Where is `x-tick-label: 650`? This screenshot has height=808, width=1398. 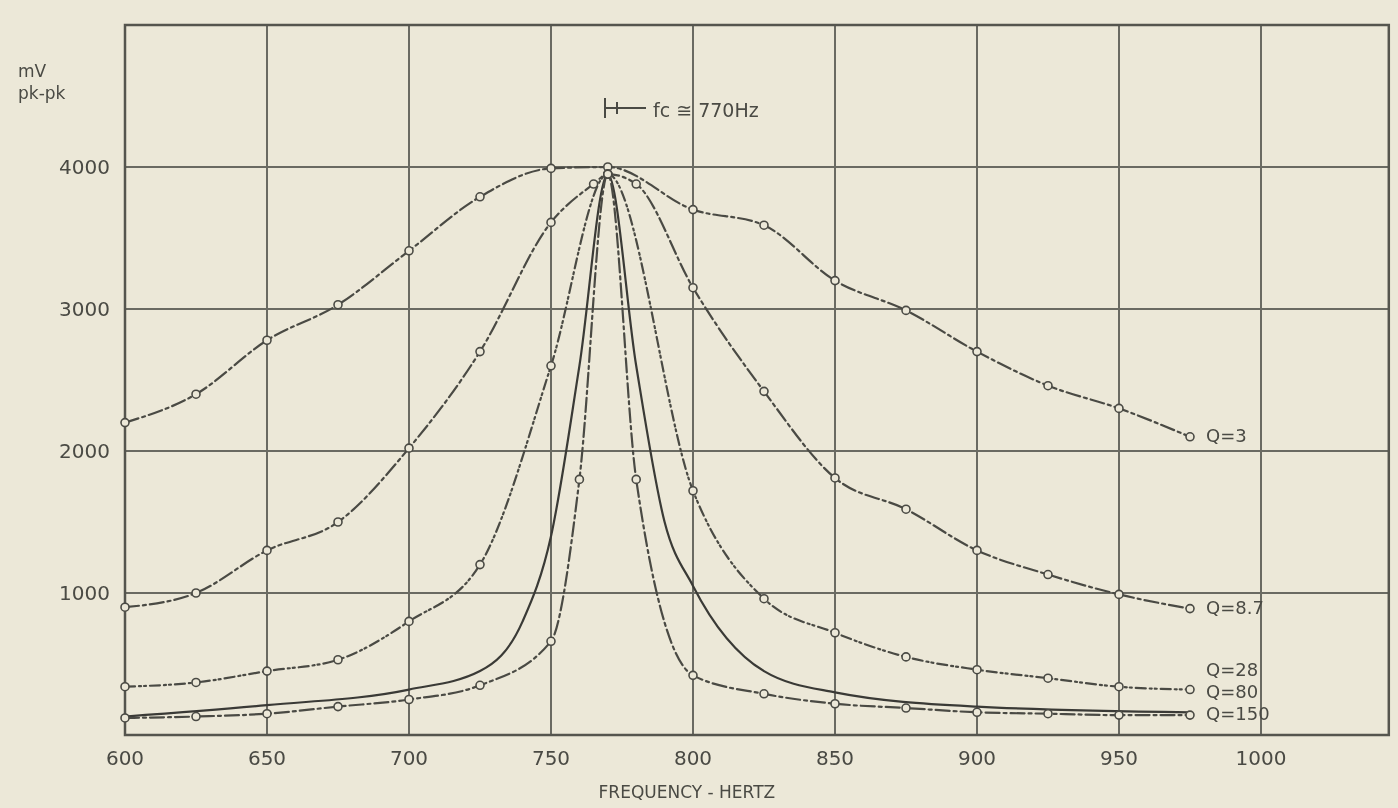 x-tick-label: 650 is located at coordinates (267, 758).